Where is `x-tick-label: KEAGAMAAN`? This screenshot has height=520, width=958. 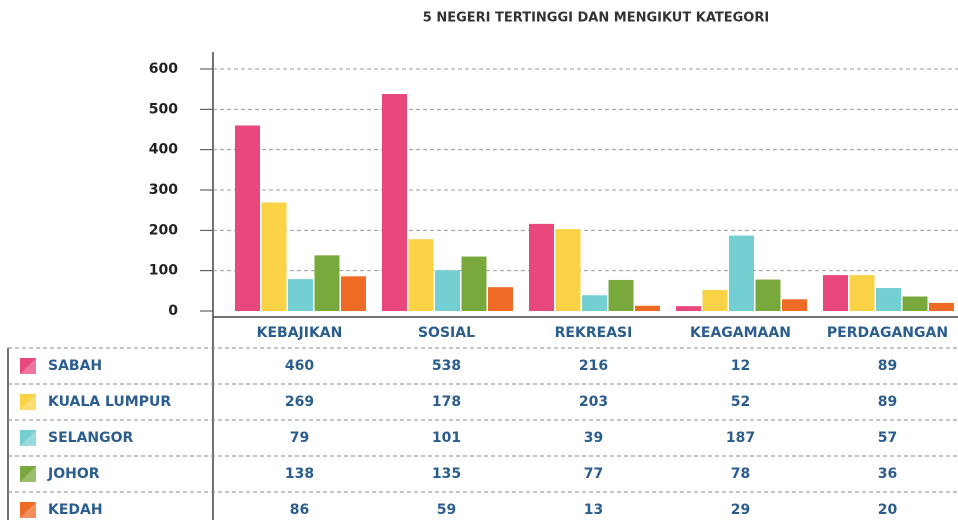 x-tick-label: KEAGAMAAN is located at coordinates (740, 333).